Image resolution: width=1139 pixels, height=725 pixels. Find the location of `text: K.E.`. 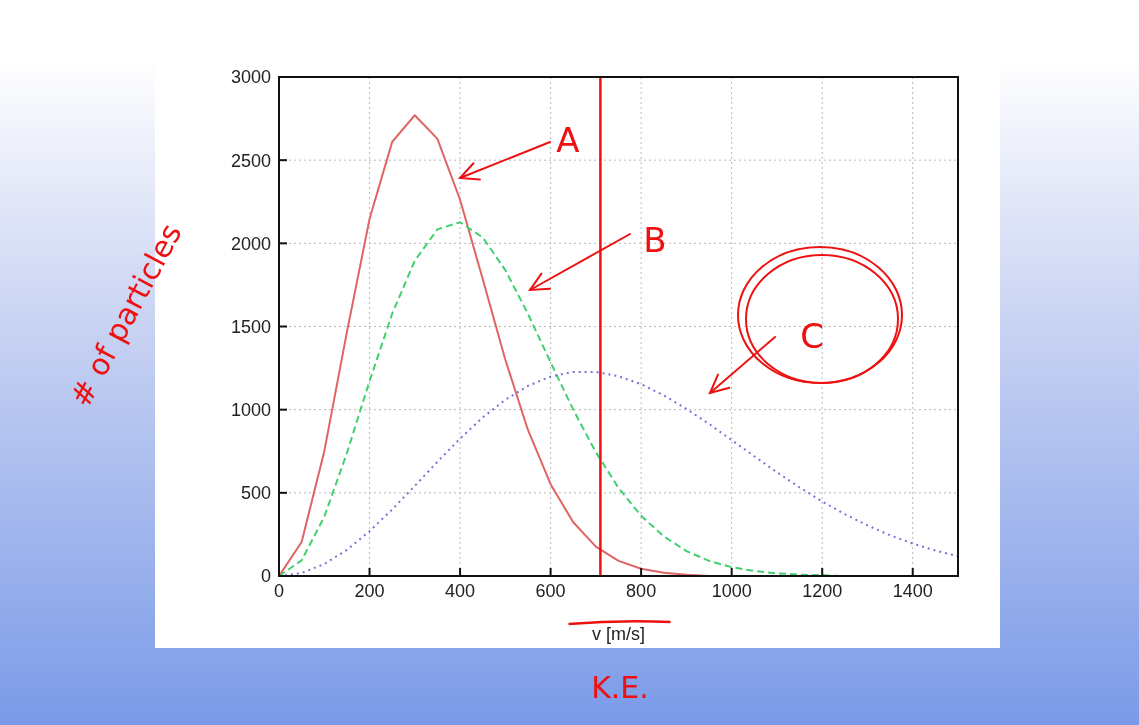

text: K.E. is located at coordinates (620, 687).